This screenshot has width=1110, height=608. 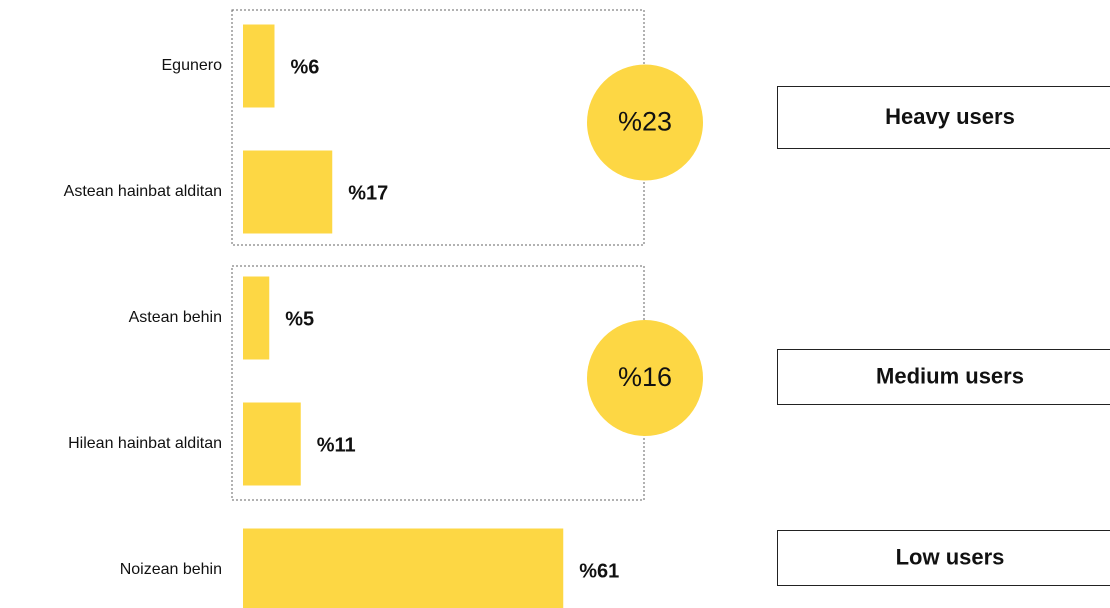 What do you see at coordinates (175, 317) in the screenshot?
I see `category-label: Astean behin` at bounding box center [175, 317].